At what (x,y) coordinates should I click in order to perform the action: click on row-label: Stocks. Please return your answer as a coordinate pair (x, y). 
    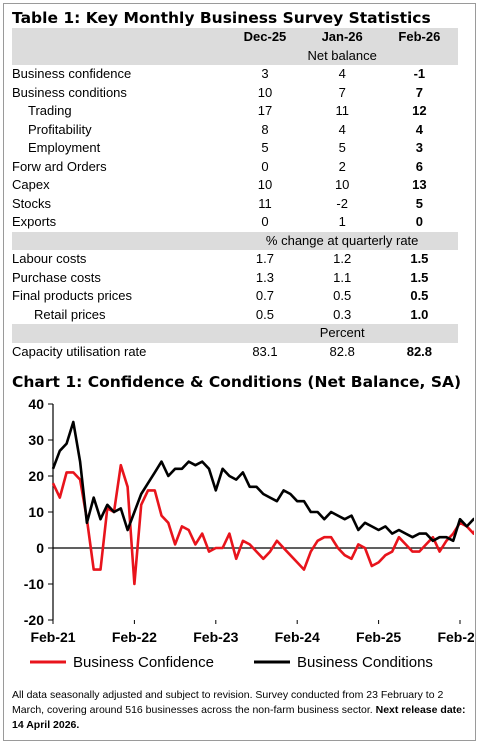
    Looking at the image, I should click on (32, 203).